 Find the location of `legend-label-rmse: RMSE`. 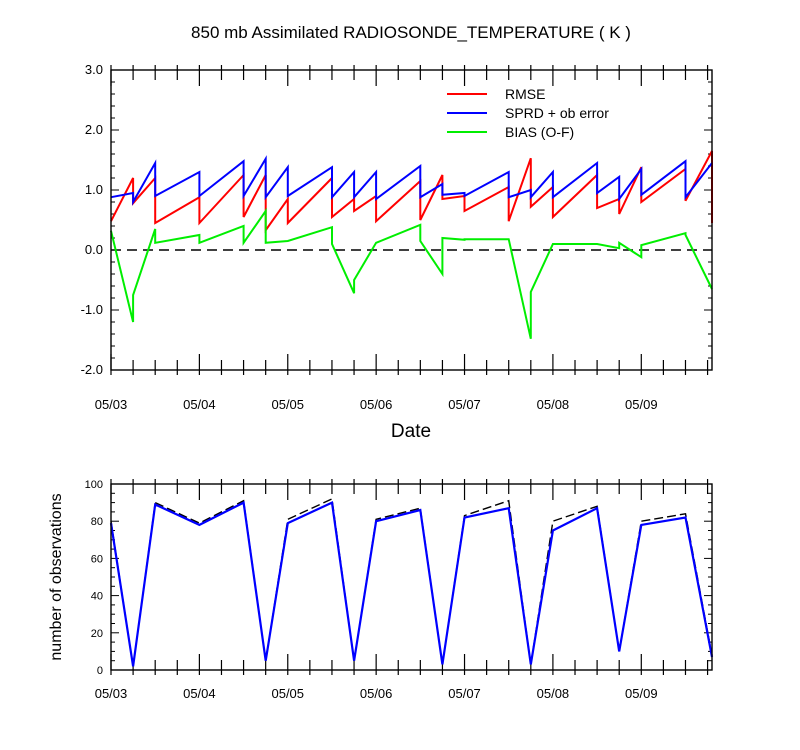

legend-label-rmse: RMSE is located at coordinates (525, 94).